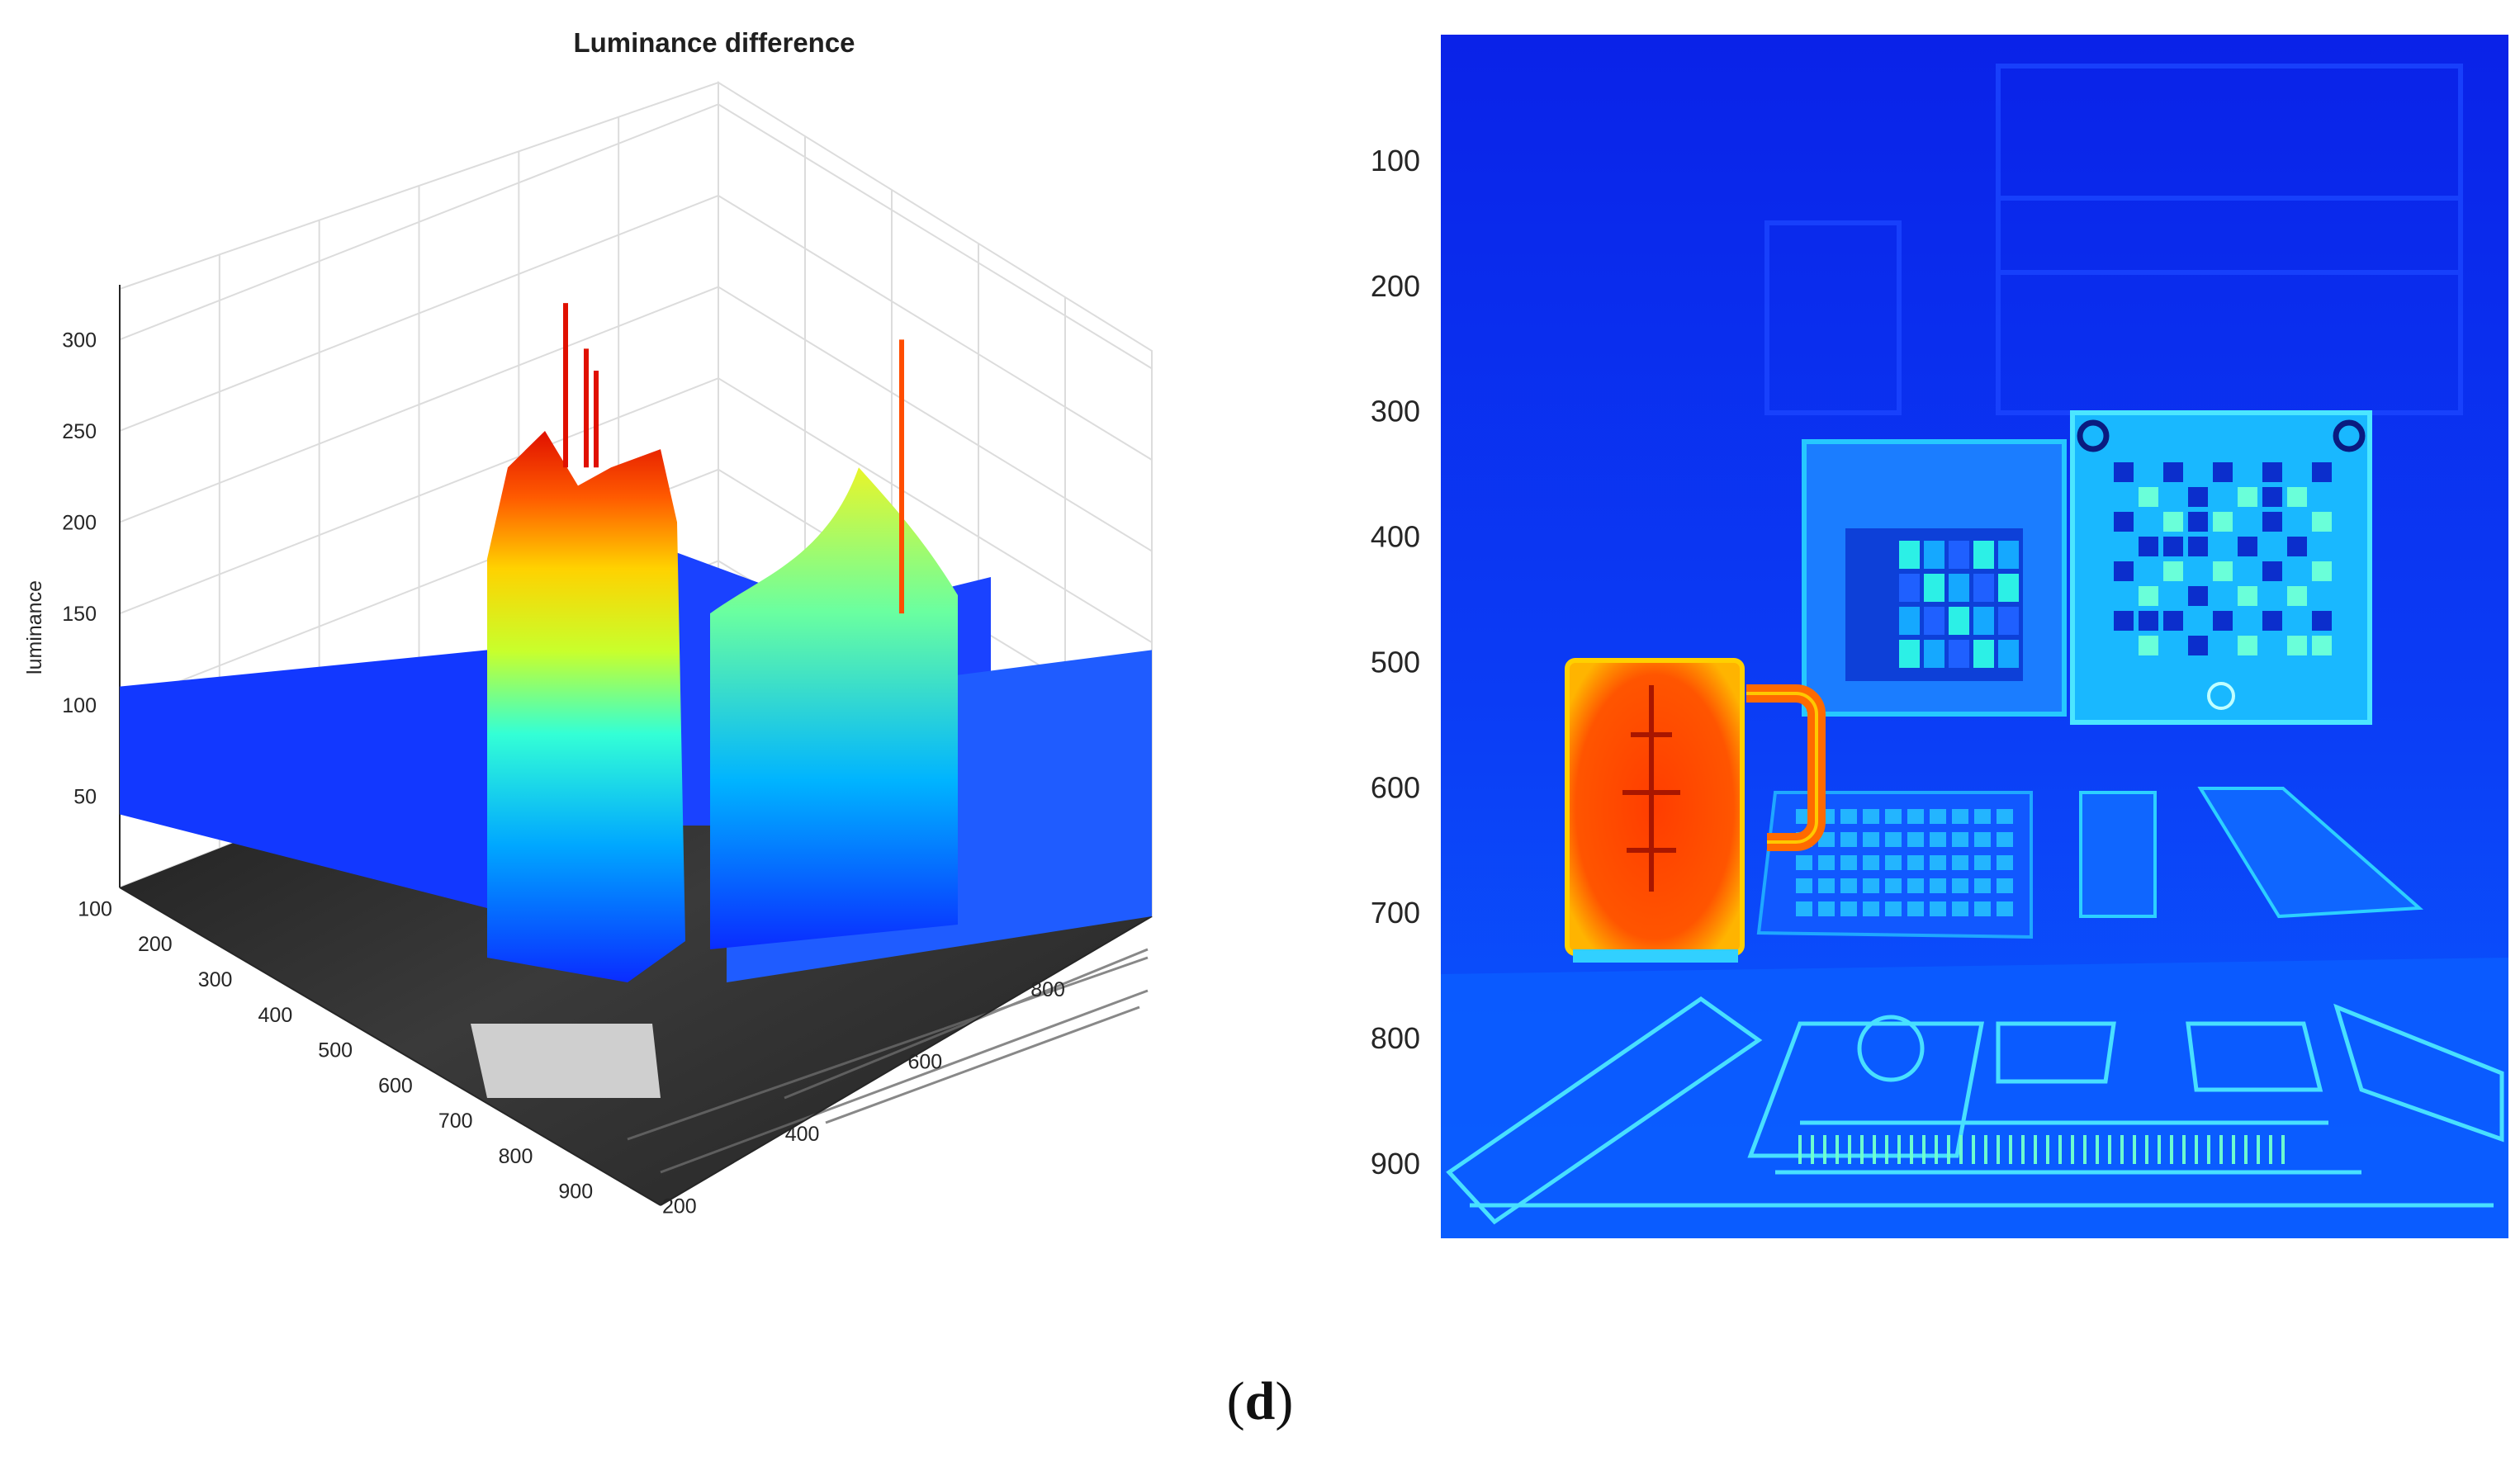 Image resolution: width=2520 pixels, height=1481 pixels. I want to click on tablet, so click(2221, 567).